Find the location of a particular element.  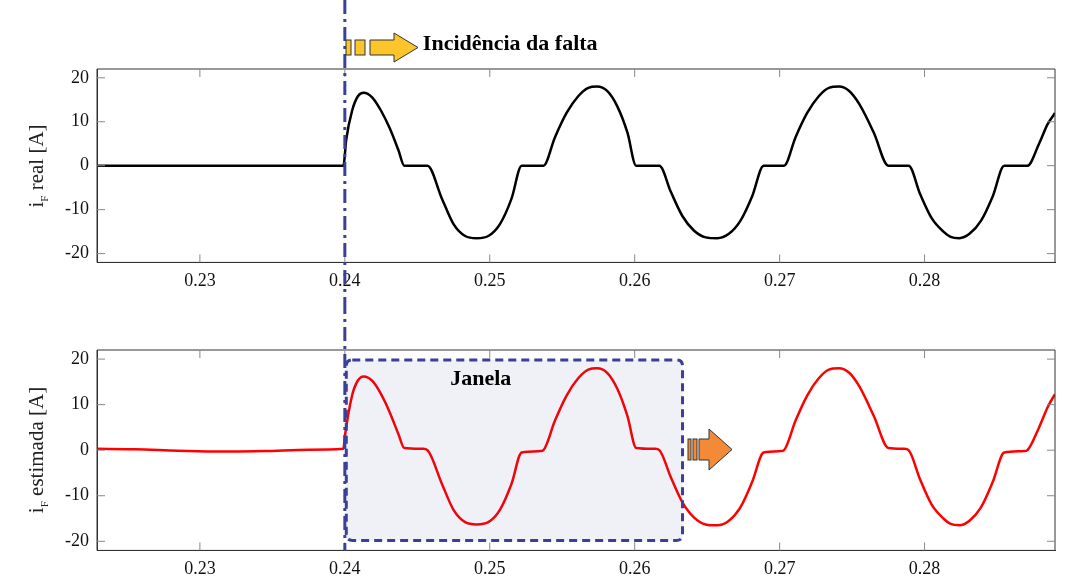

band-label: Janela is located at coordinates (481, 377).